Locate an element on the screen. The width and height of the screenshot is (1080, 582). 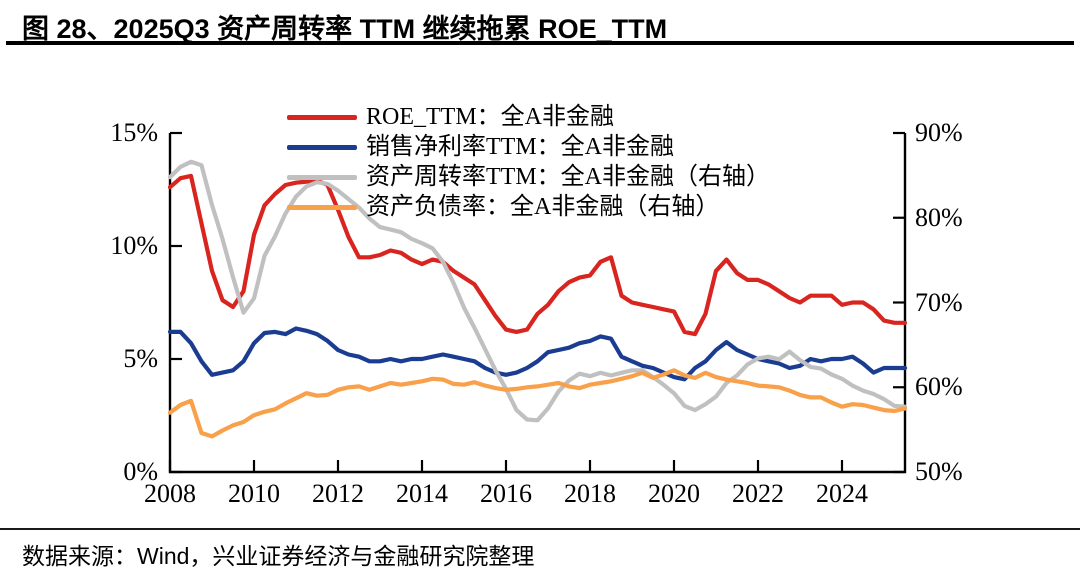
y-axis-tick-label-left: 15% is located at coordinates (134, 132).